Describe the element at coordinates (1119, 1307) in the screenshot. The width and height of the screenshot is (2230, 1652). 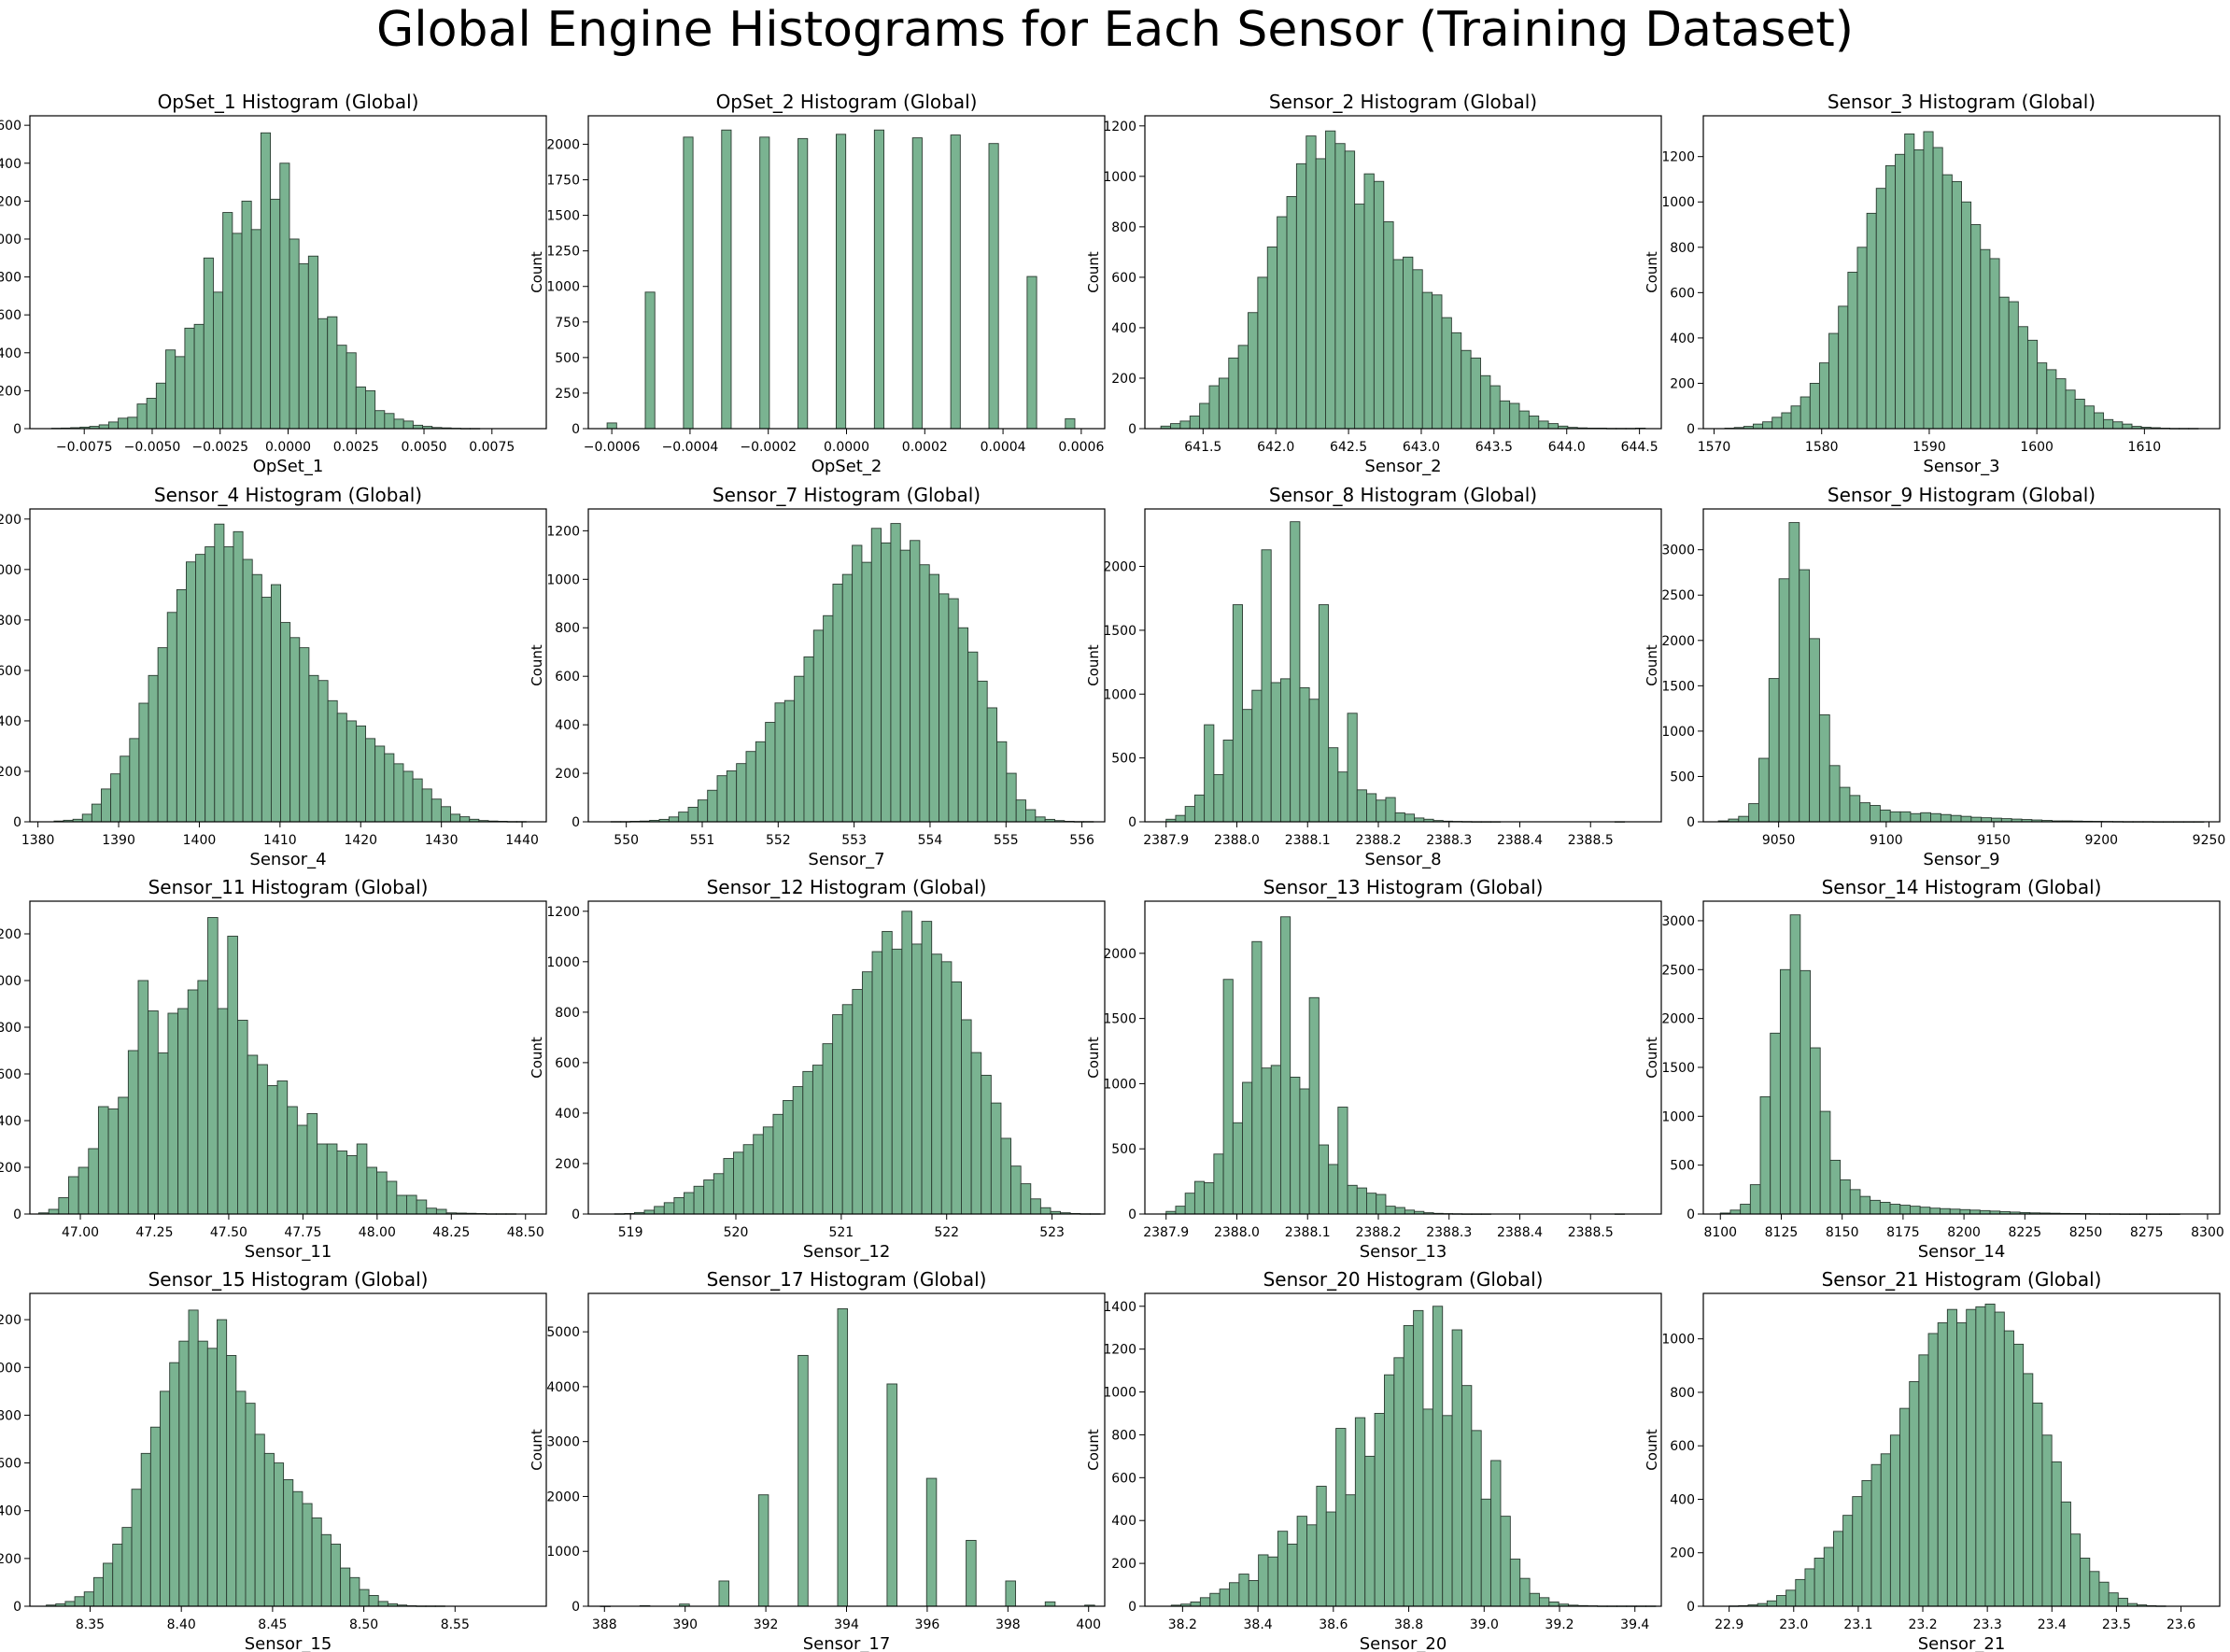
I see `y-tick-label: 1400` at that location.